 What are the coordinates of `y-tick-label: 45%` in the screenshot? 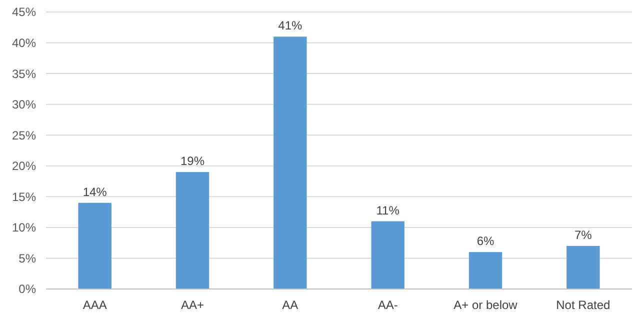 It's located at (24, 12).